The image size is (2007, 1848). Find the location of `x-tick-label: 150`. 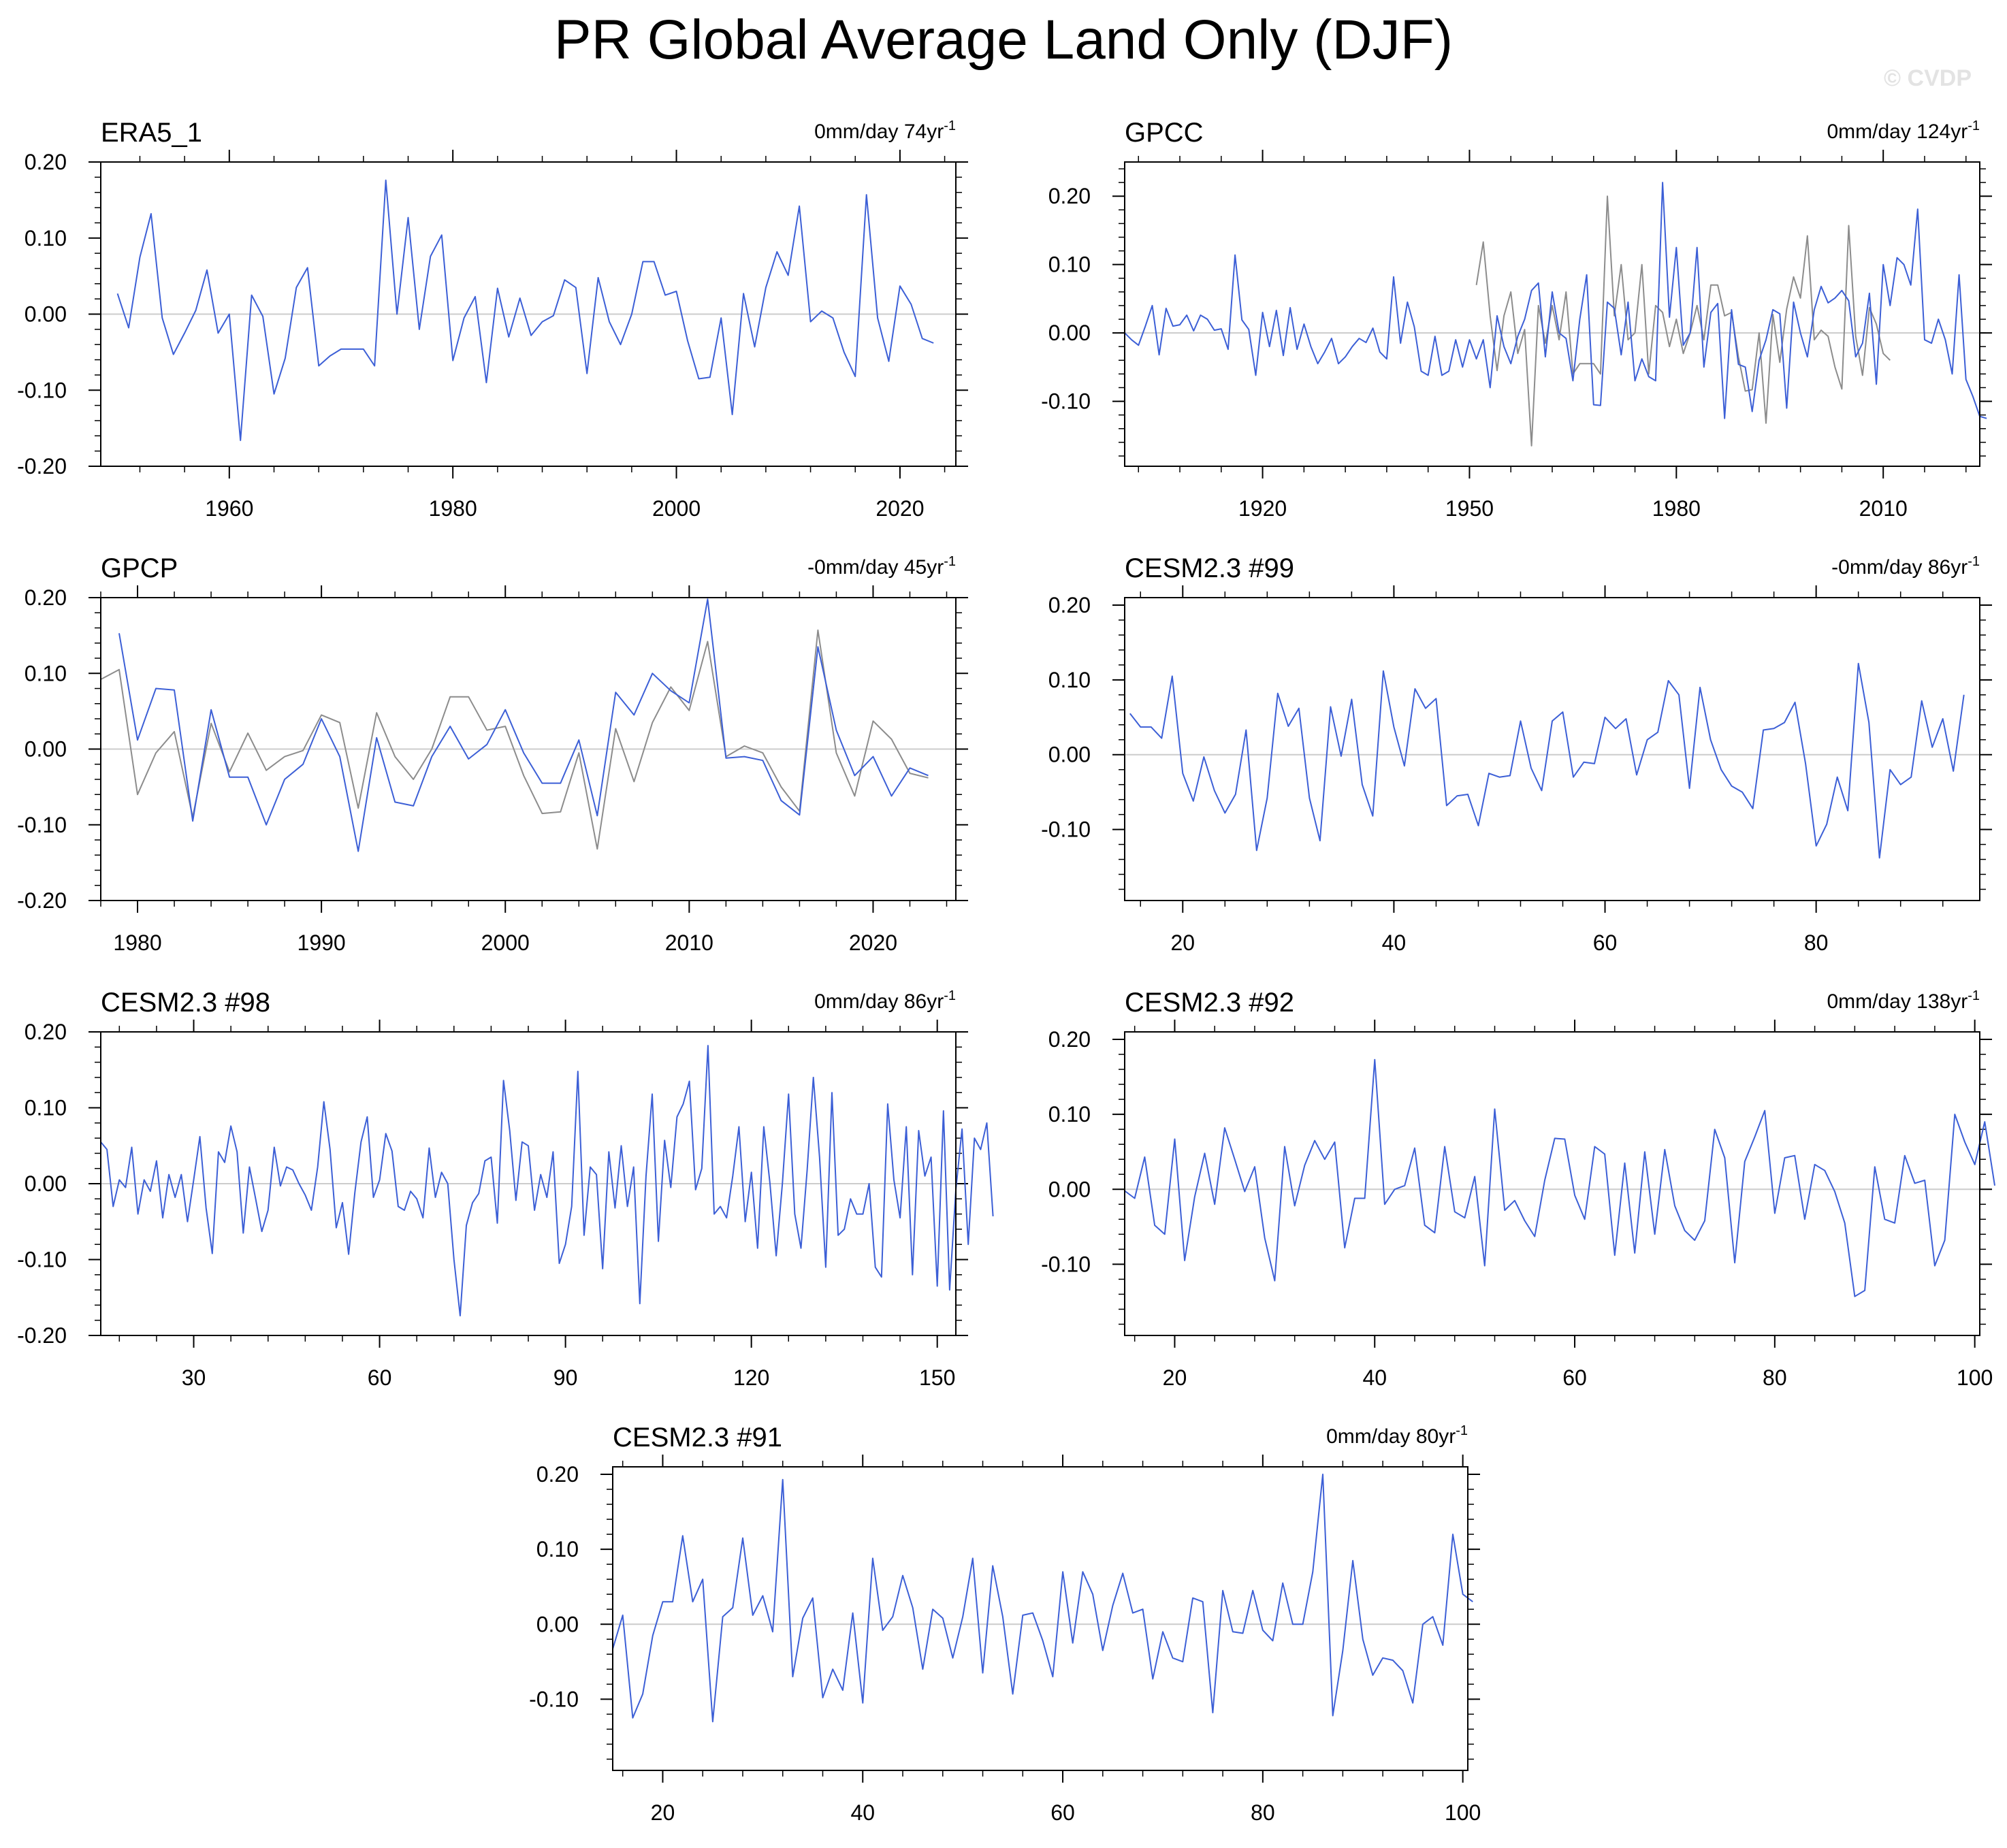

x-tick-label: 150 is located at coordinates (937, 1377).